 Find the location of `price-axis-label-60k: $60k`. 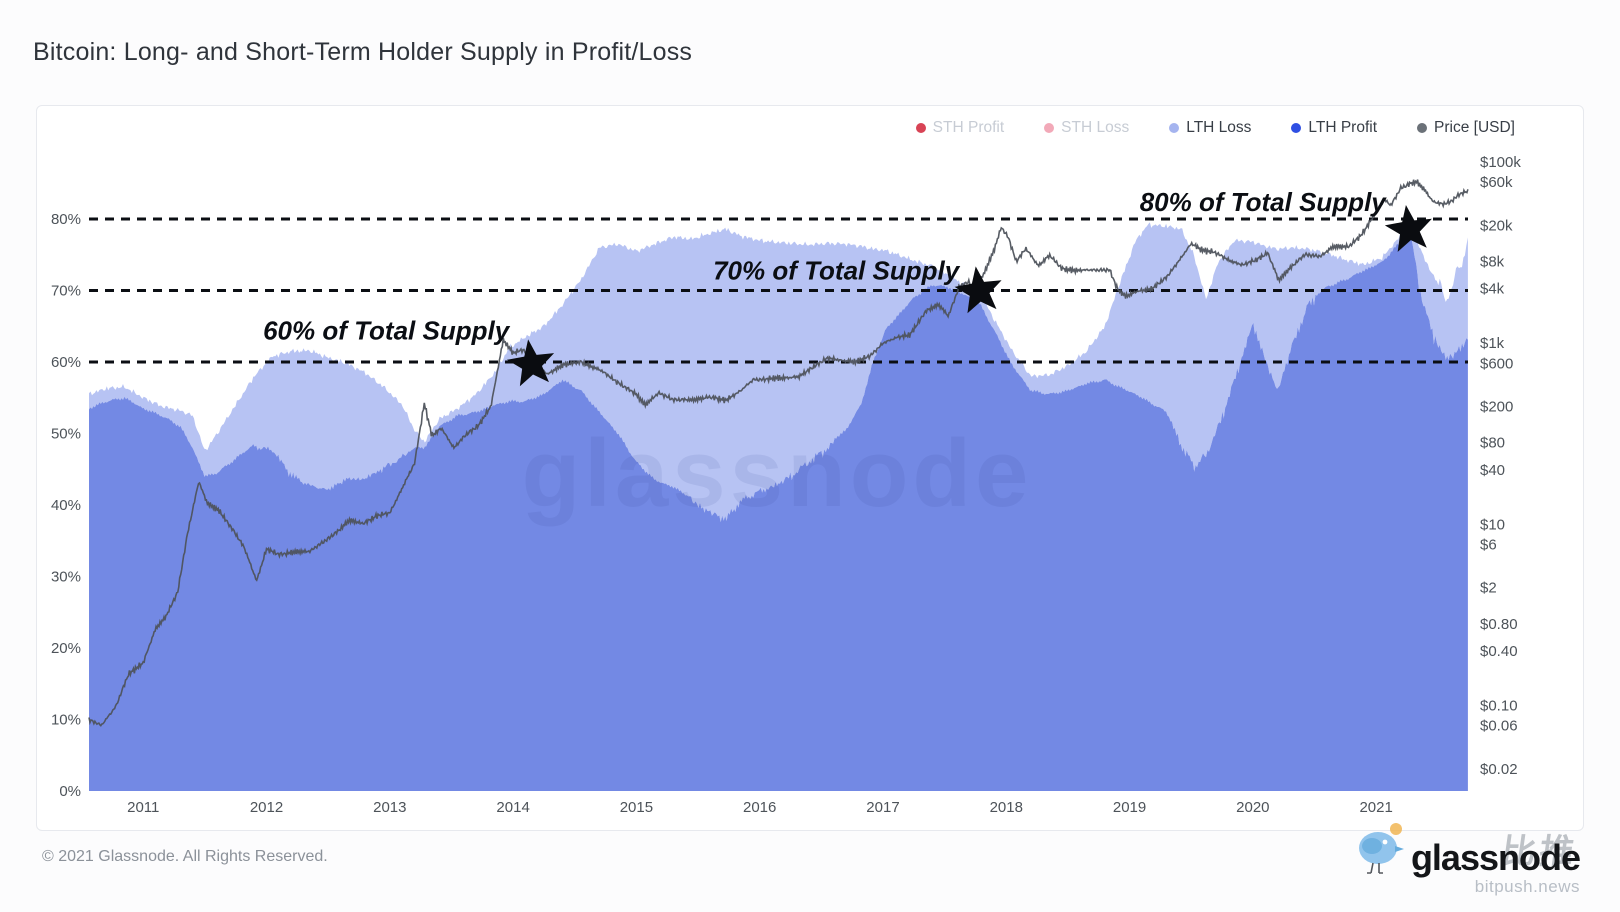

price-axis-label-60k: $60k is located at coordinates (1496, 182).